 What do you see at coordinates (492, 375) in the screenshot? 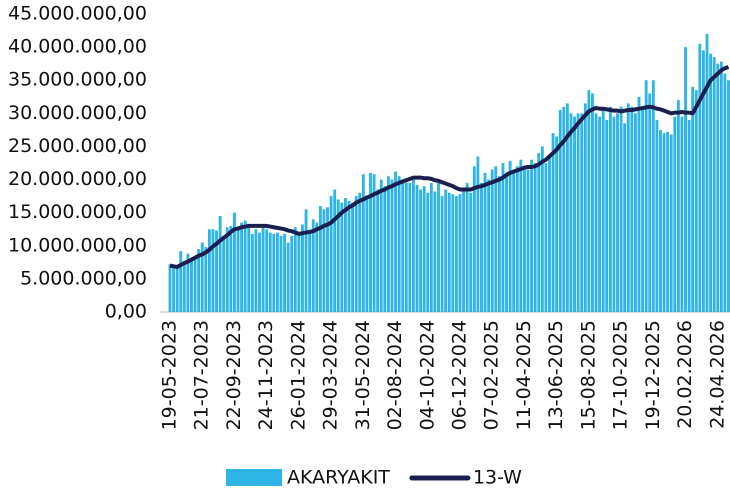
I see `x-tick-label: 07-02-2025` at bounding box center [492, 375].